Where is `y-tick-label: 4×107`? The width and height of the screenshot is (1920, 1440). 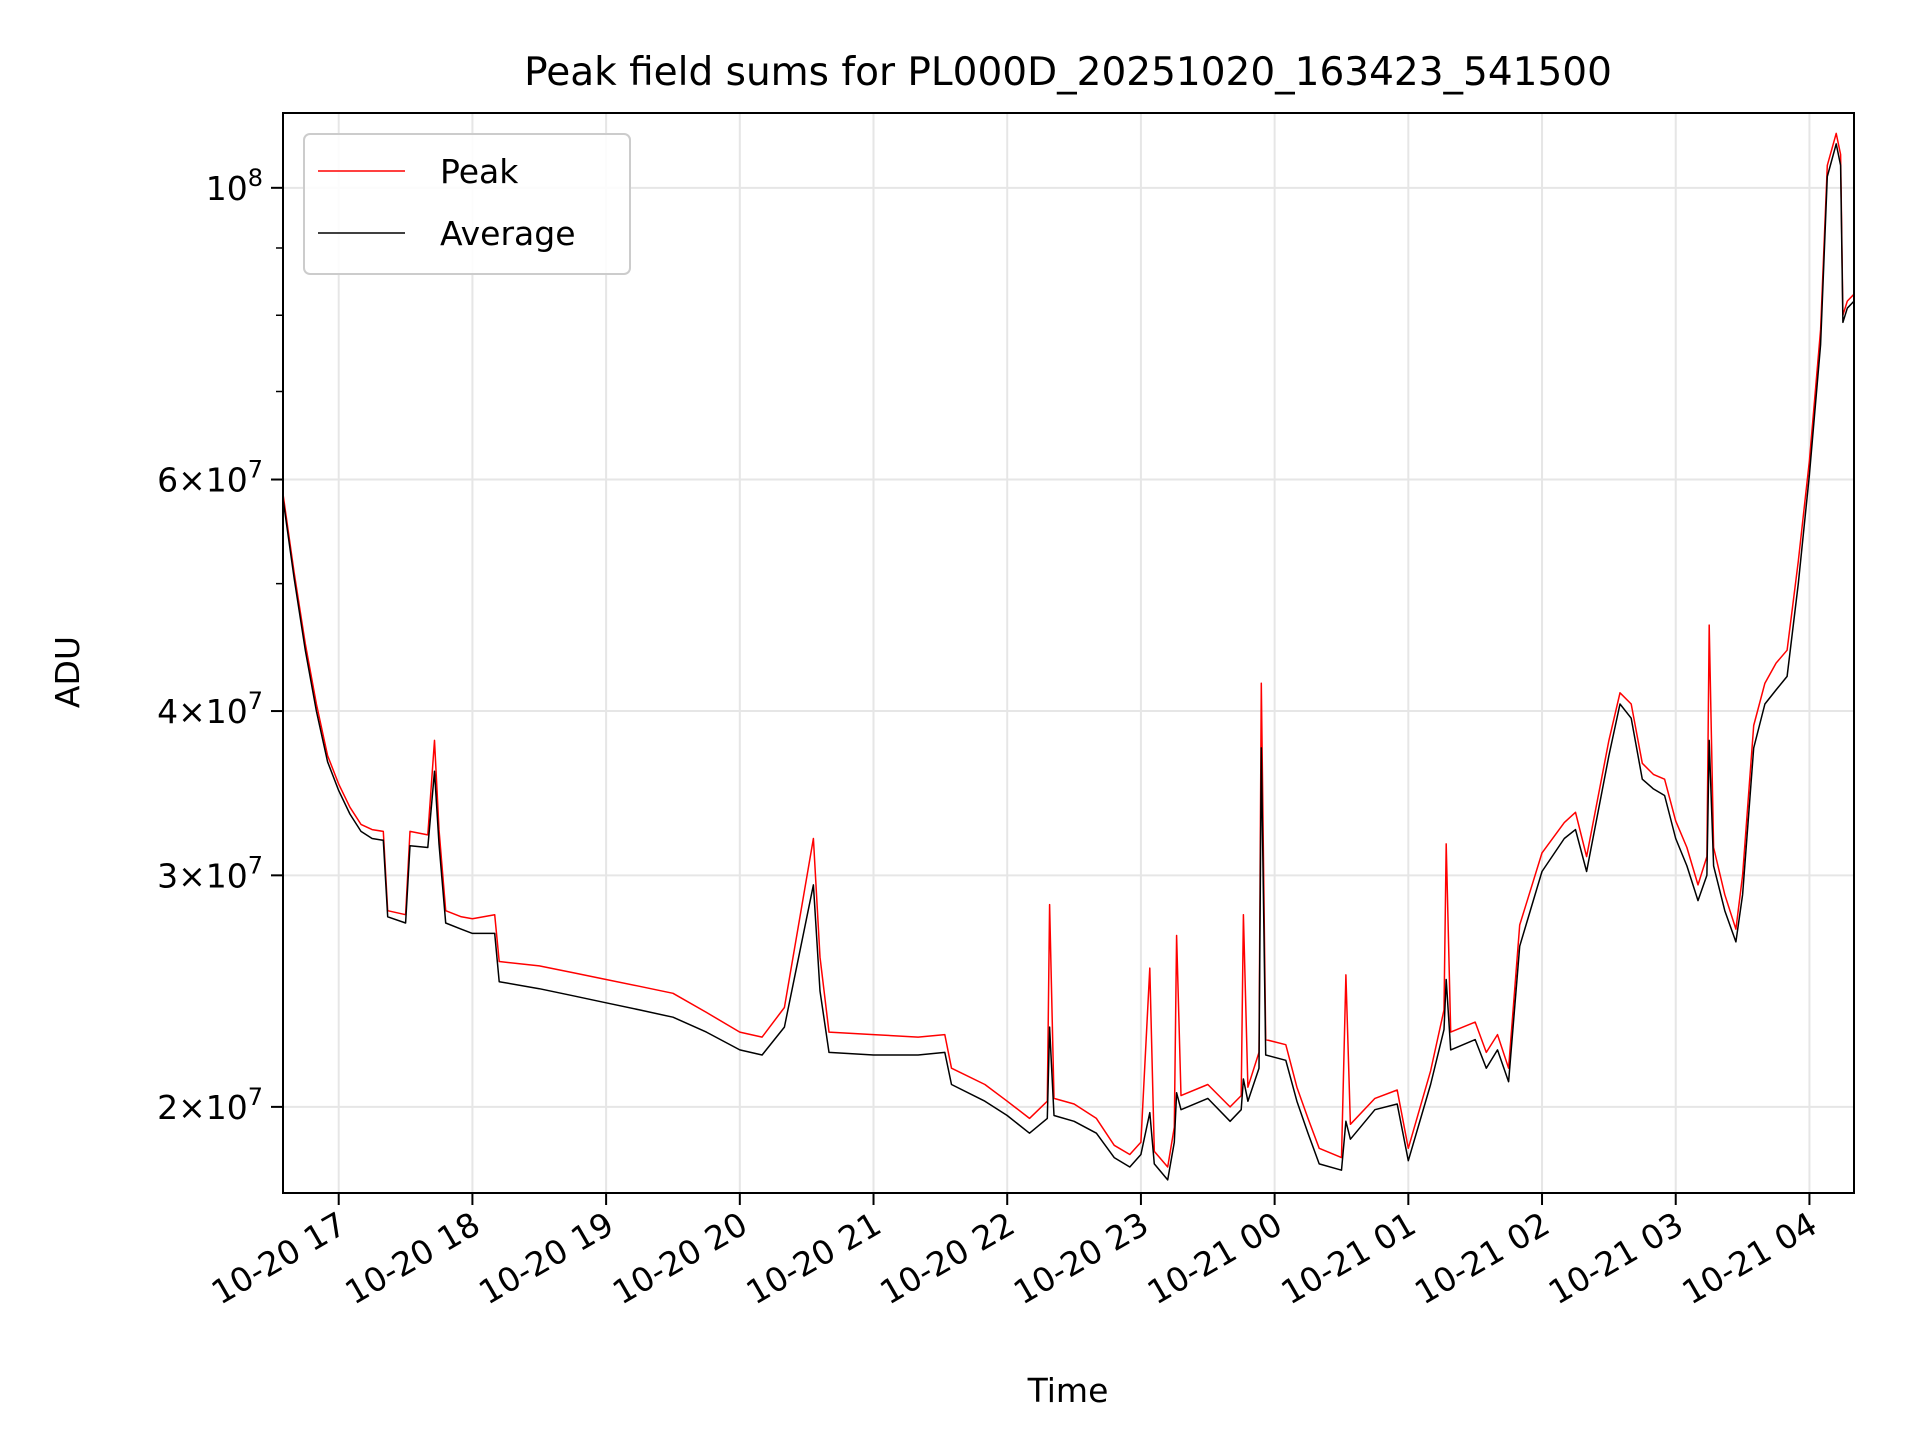 y-tick-label: 4×107 is located at coordinates (210, 709).